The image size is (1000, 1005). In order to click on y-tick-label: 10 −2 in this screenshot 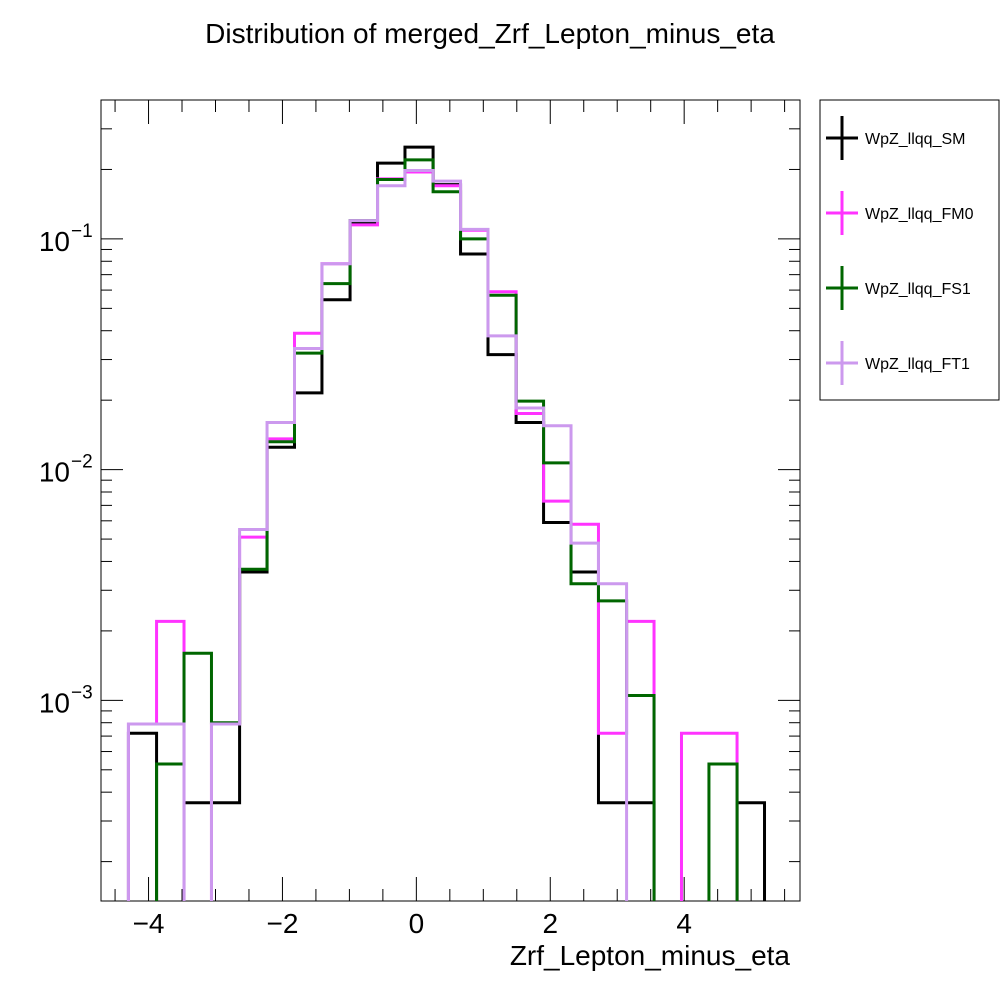, I will do `click(66, 470)`.